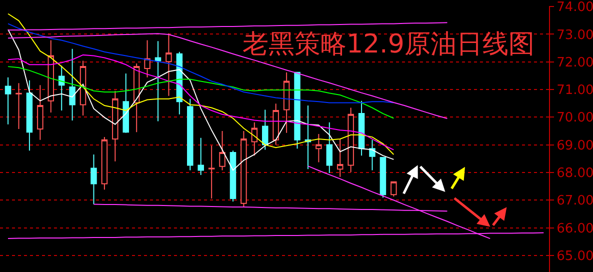  Describe the element at coordinates (388, 45) in the screenshot. I see `text: 老黑策略12.9原油日线图` at that location.